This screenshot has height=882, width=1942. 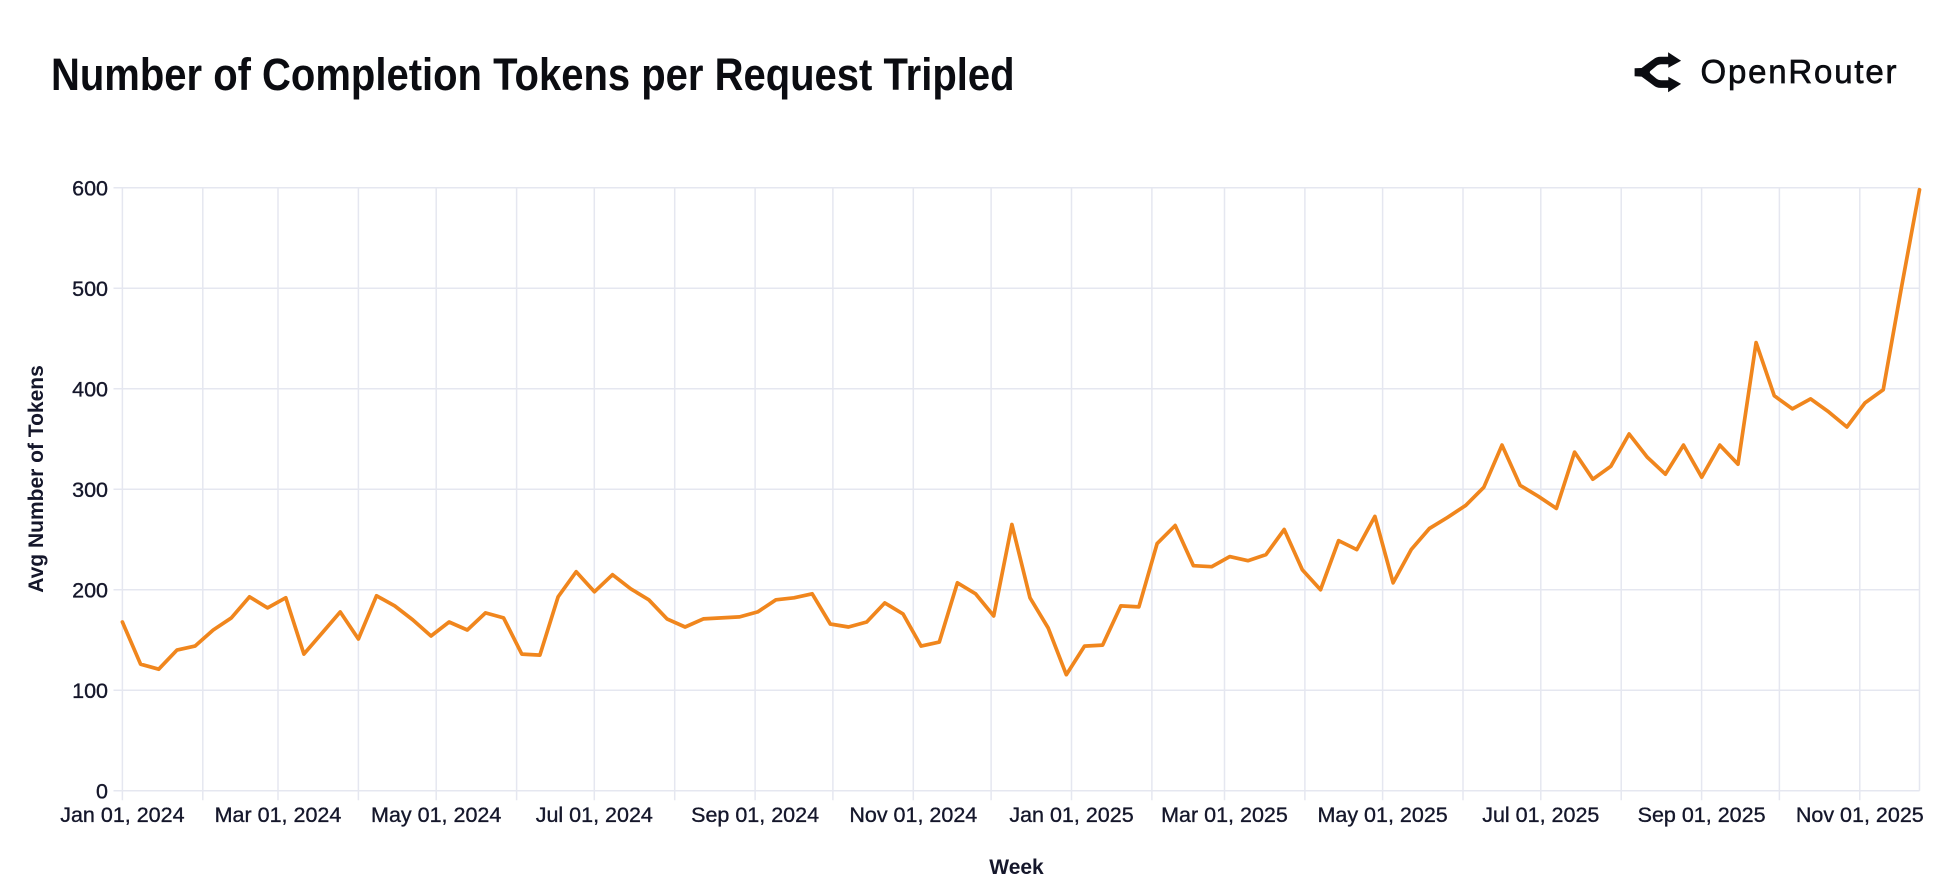 What do you see at coordinates (1860, 815) in the screenshot?
I see `svg-text: Nov 01, 2025` at bounding box center [1860, 815].